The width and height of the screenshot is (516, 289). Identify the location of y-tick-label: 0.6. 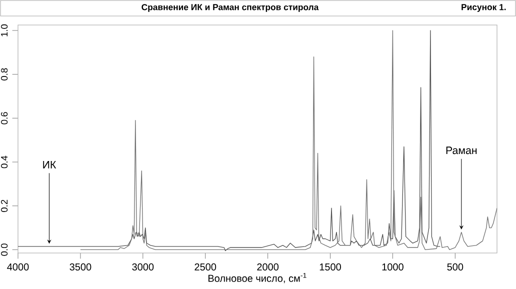
(4, 118).